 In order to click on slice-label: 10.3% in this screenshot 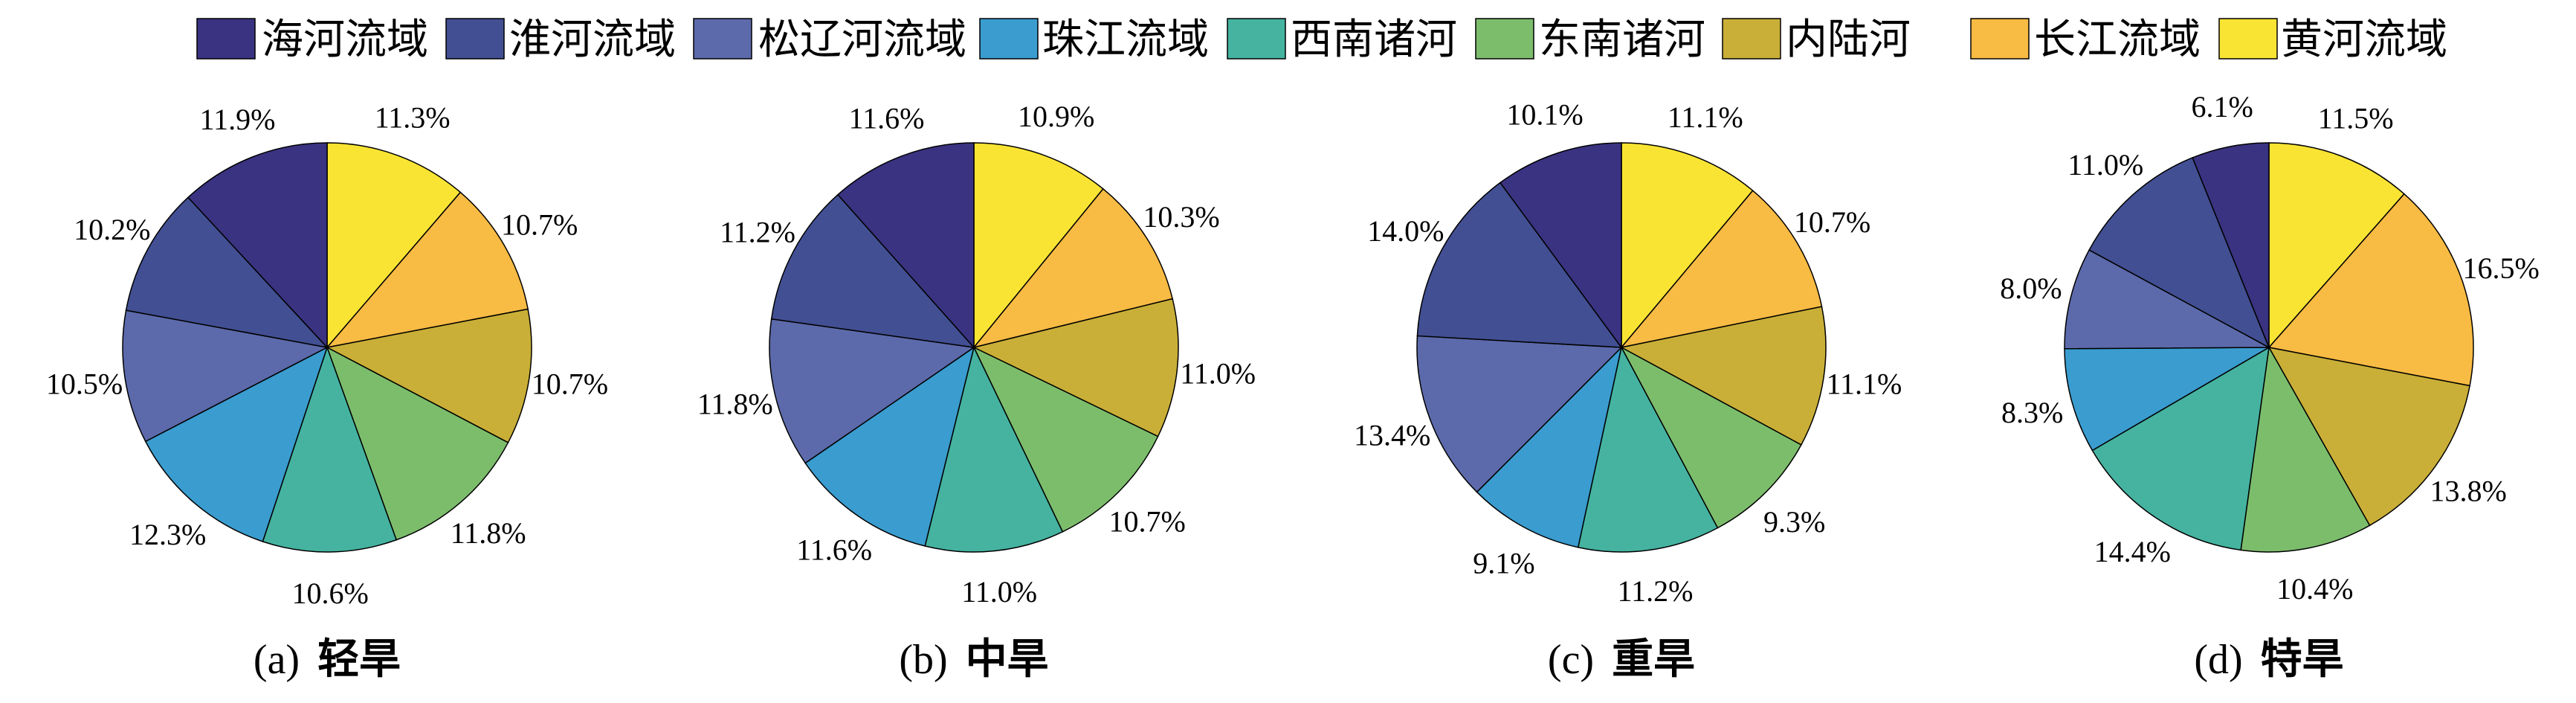, I will do `click(1181, 217)`.